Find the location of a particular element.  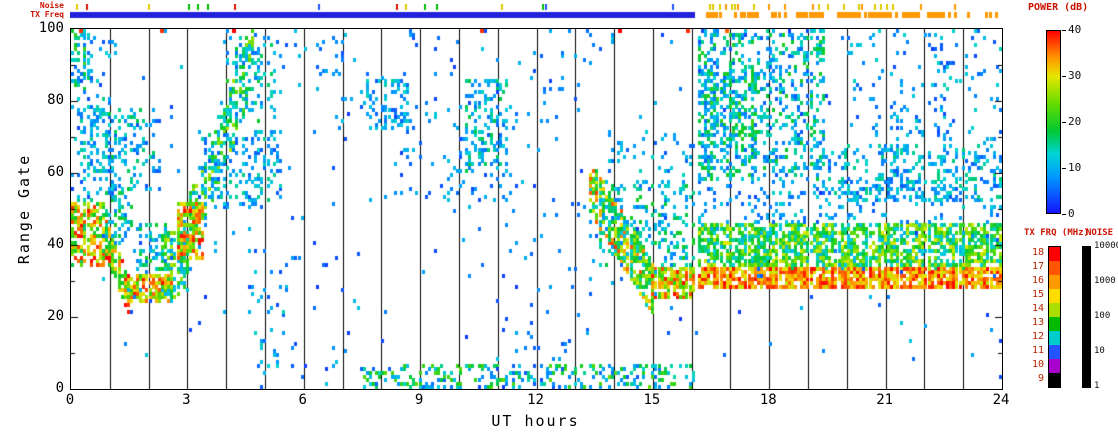

txfrq-tick-label: 16 is located at coordinates (1037, 280).